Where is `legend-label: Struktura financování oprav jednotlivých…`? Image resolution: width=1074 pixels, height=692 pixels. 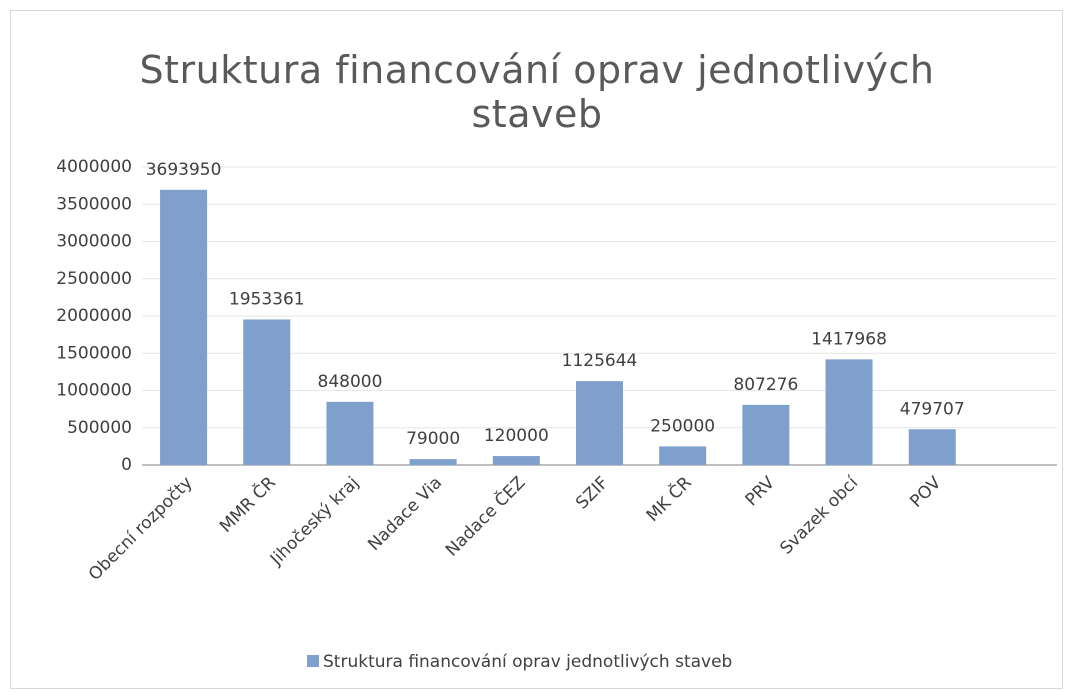
legend-label: Struktura financování oprav jednotlivých… is located at coordinates (527, 662).